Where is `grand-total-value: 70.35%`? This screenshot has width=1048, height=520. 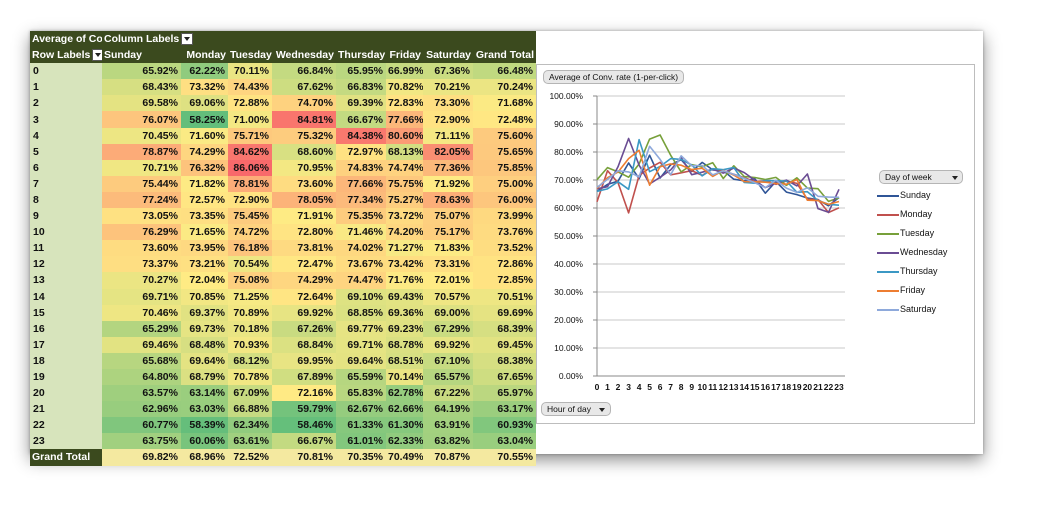 grand-total-value: 70.35% is located at coordinates (361, 457).